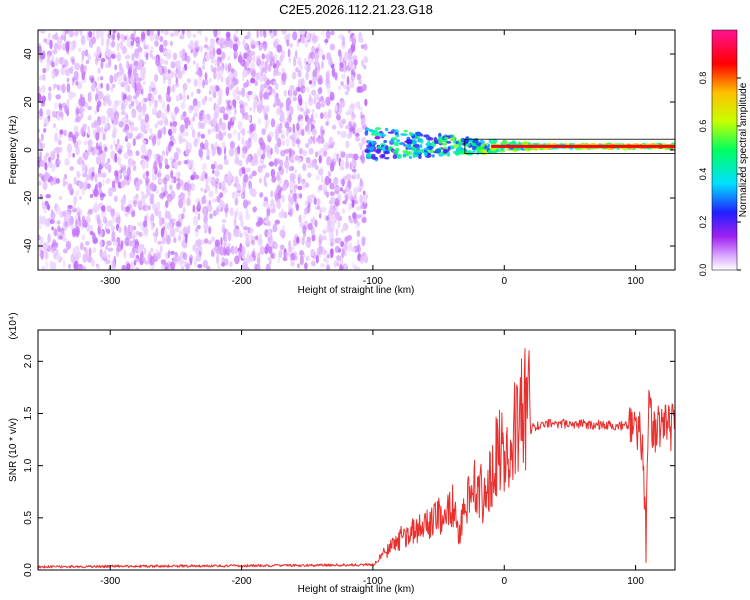 The height and width of the screenshot is (600, 750). I want to click on snr-multiplier-label: (x10⁴), so click(13, 325).